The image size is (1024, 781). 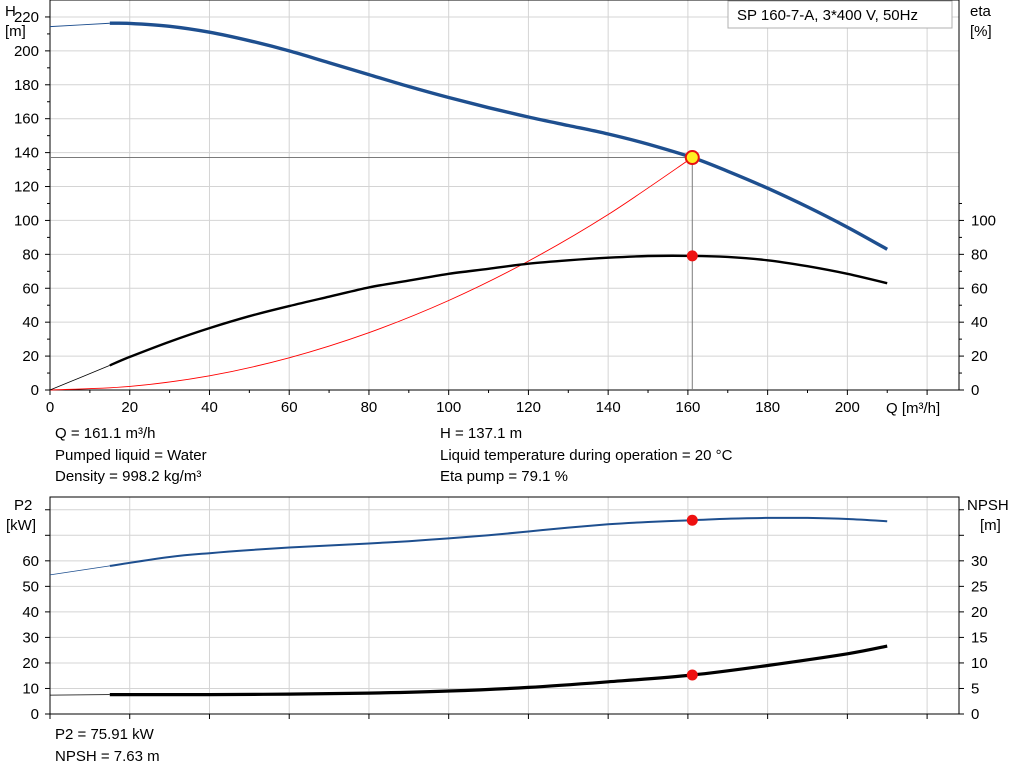 I want to click on p2-operating-point, so click(x=692, y=520).